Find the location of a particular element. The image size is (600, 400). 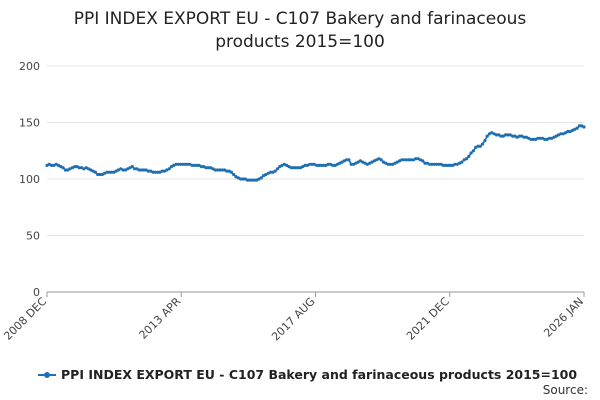

y-tick-label-100: 100 is located at coordinates (29, 179).